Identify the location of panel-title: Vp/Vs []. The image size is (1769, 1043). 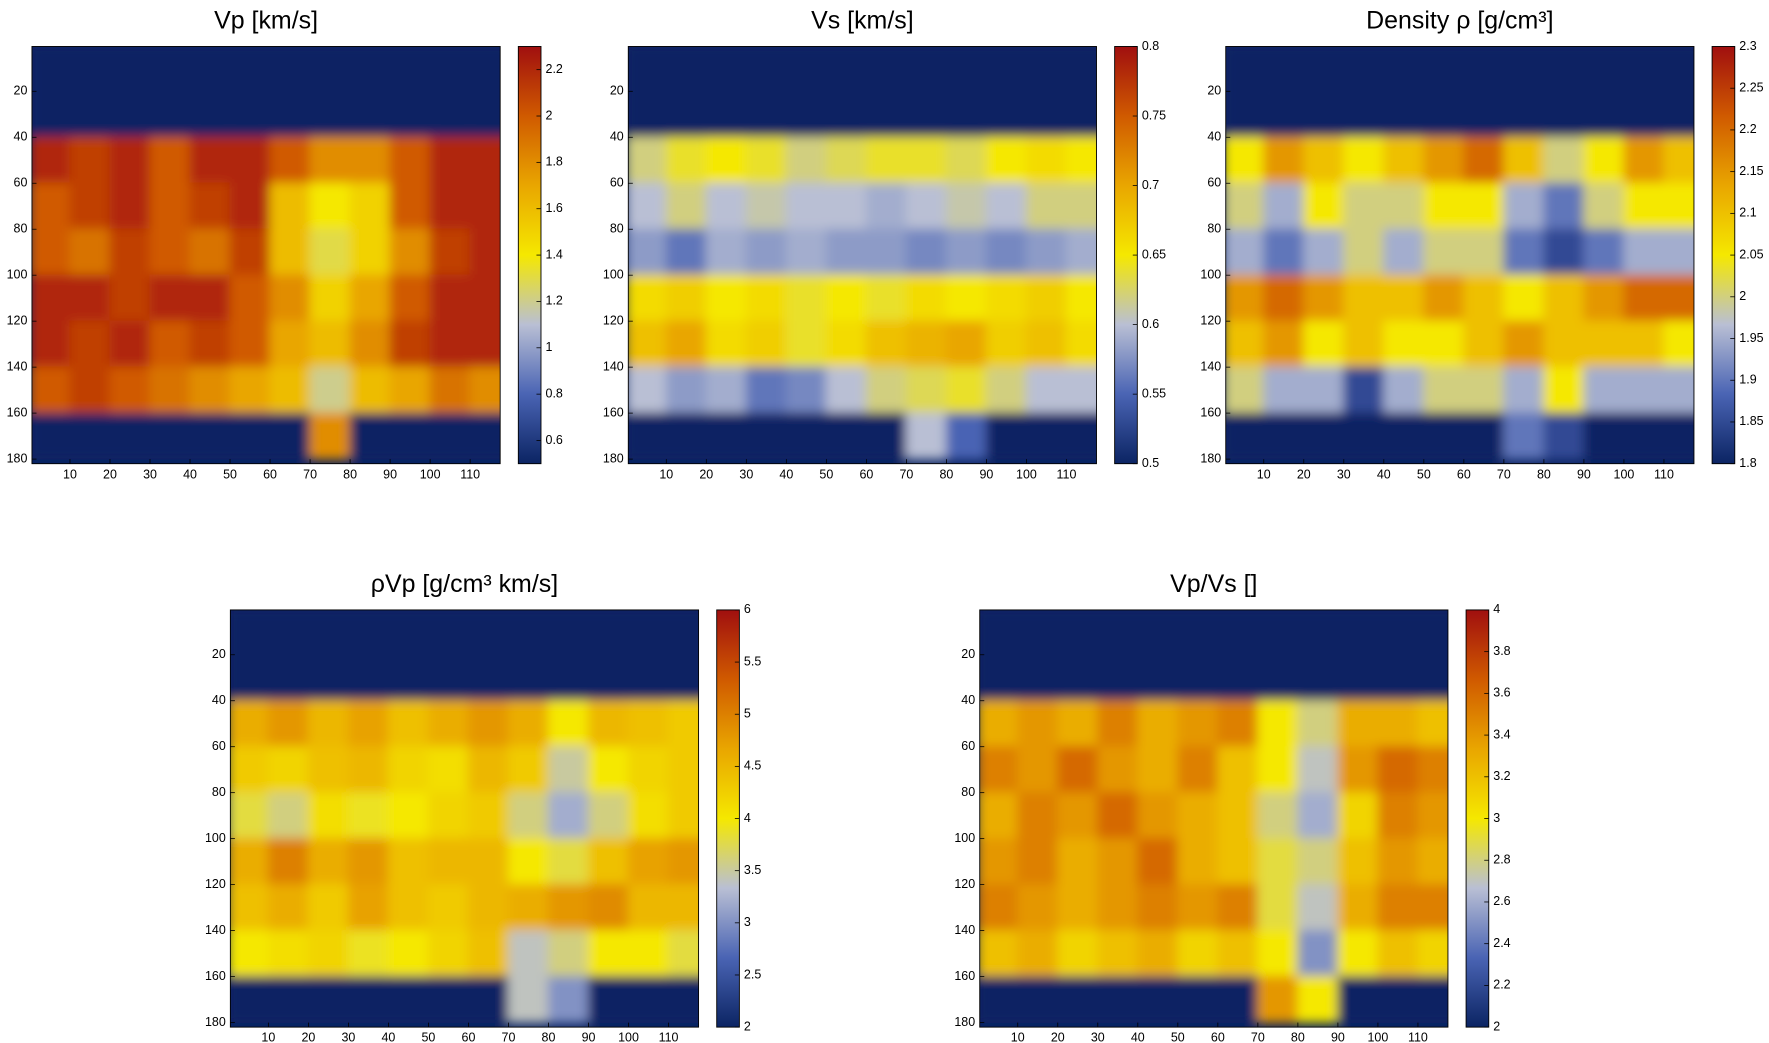
(1213, 584).